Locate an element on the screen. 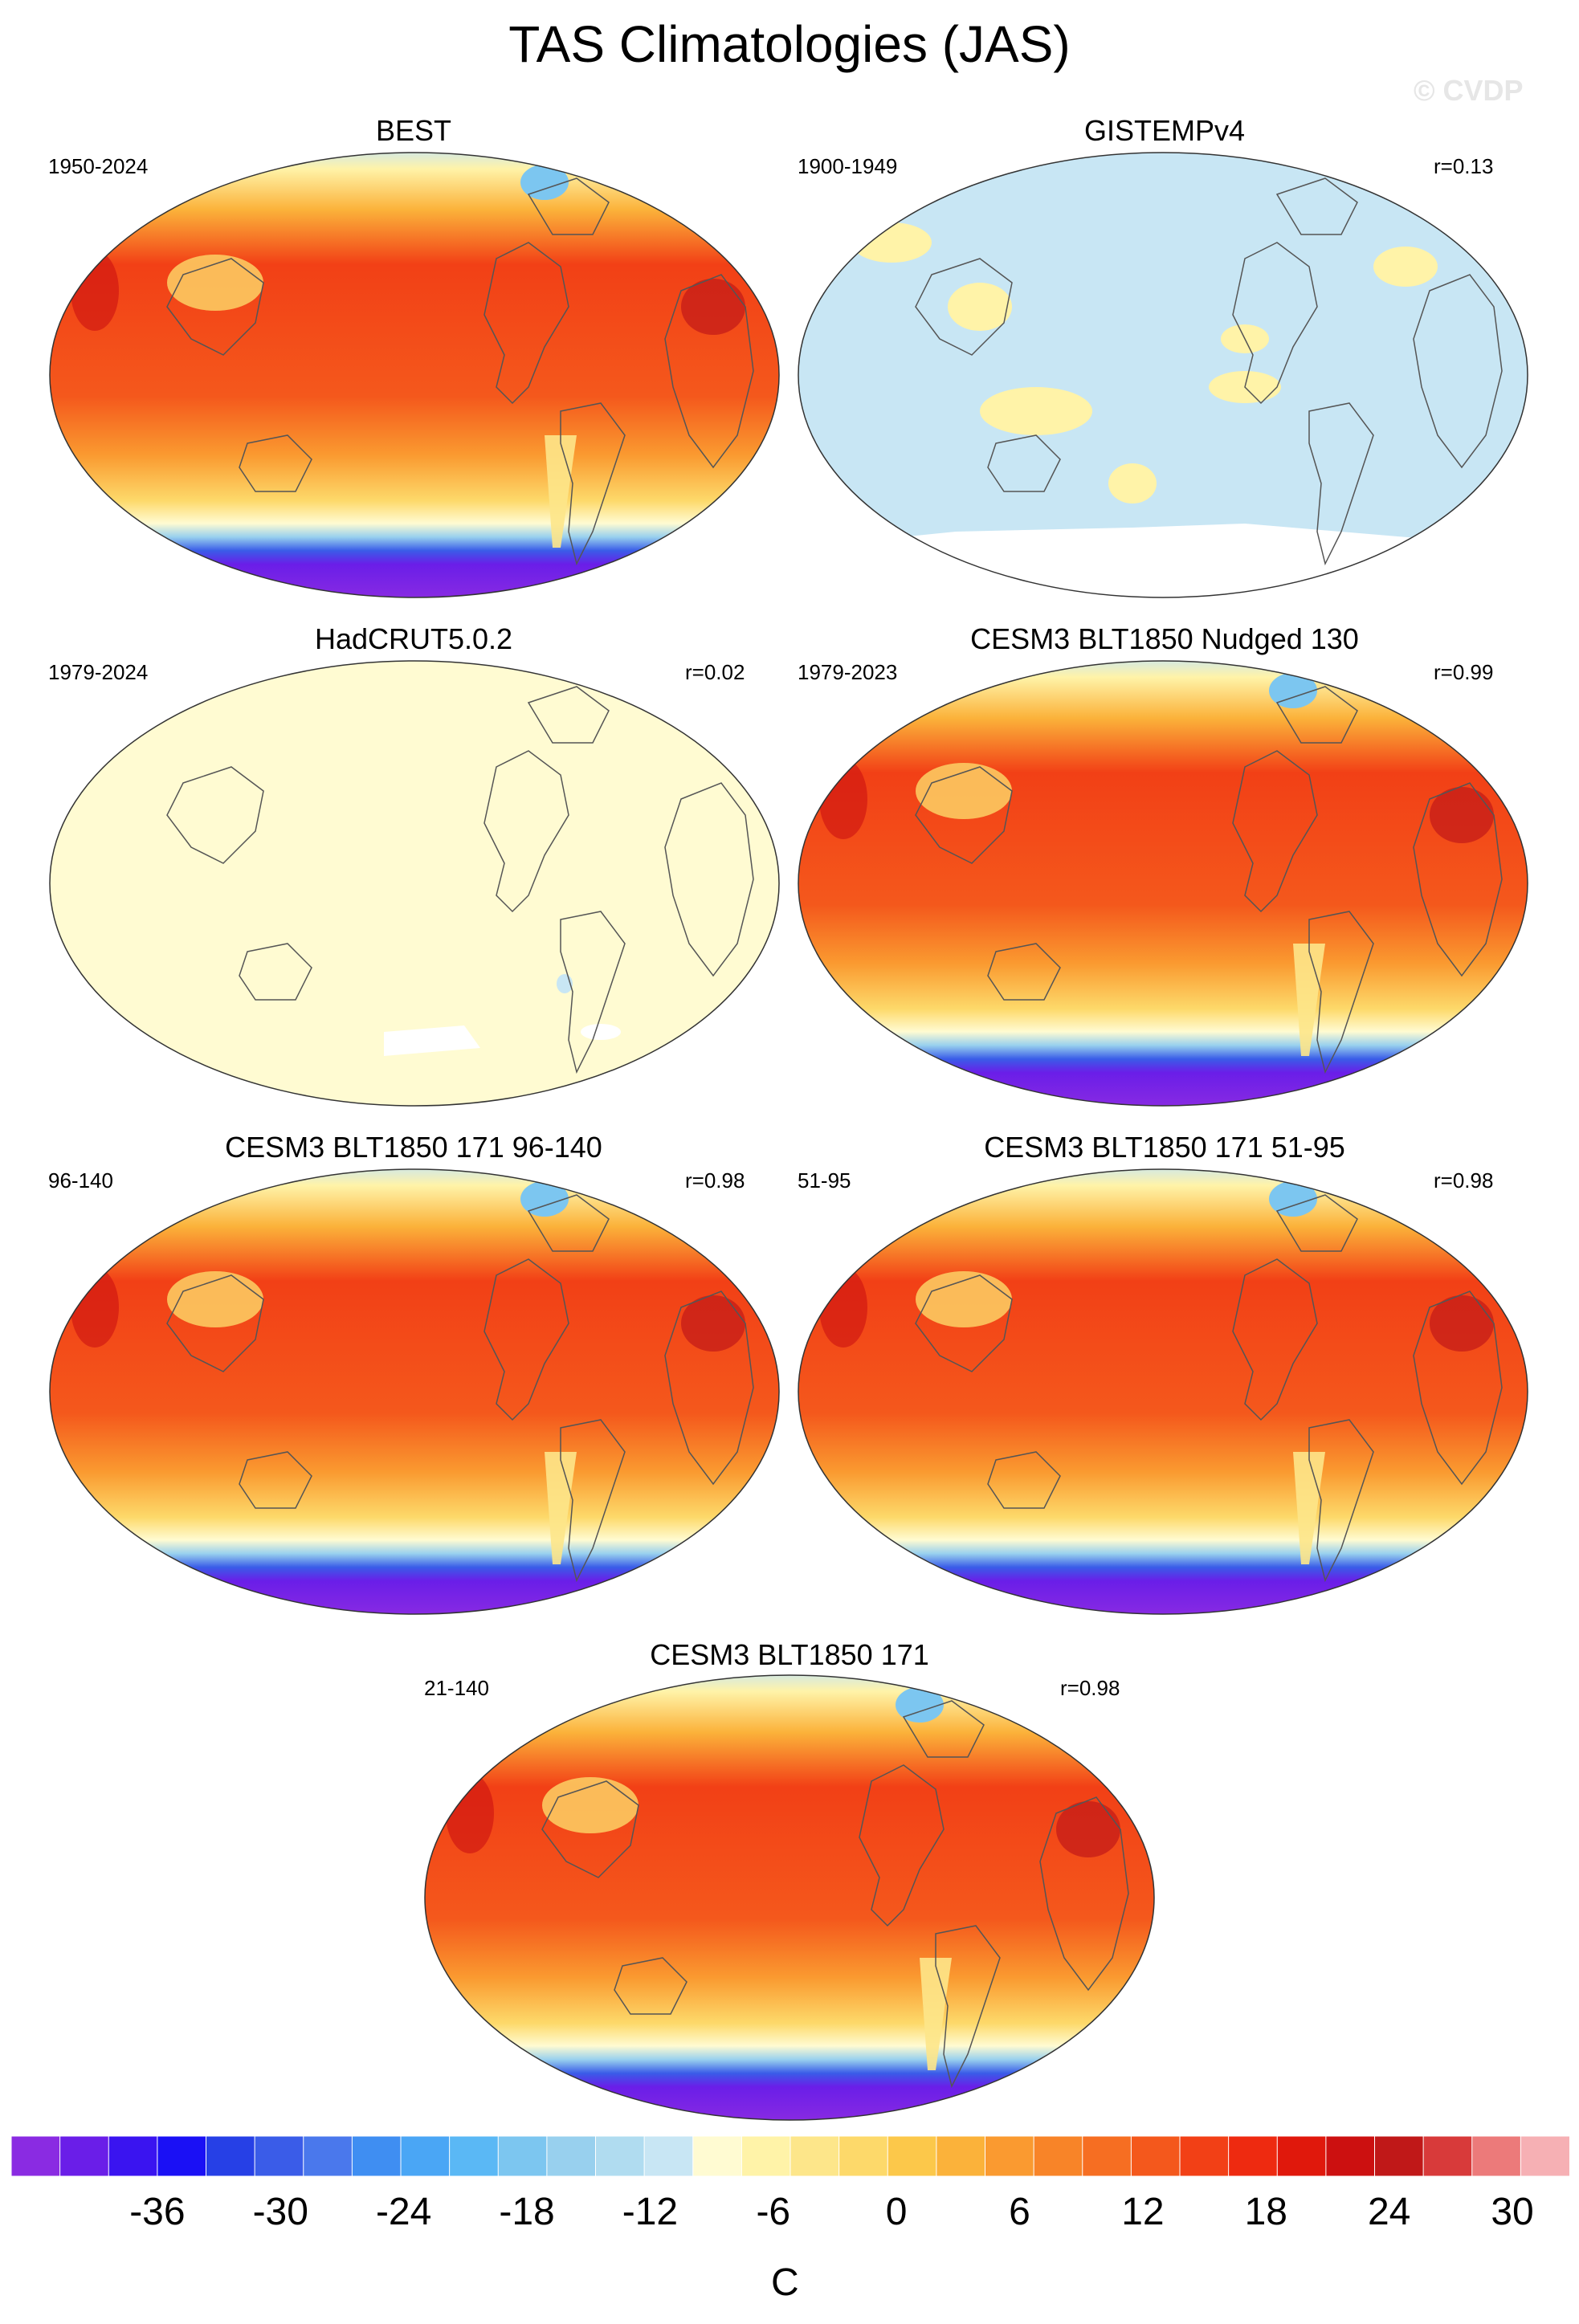 This screenshot has width=1579, height=2324. panel-correlation: r=0.02 is located at coordinates (715, 672).